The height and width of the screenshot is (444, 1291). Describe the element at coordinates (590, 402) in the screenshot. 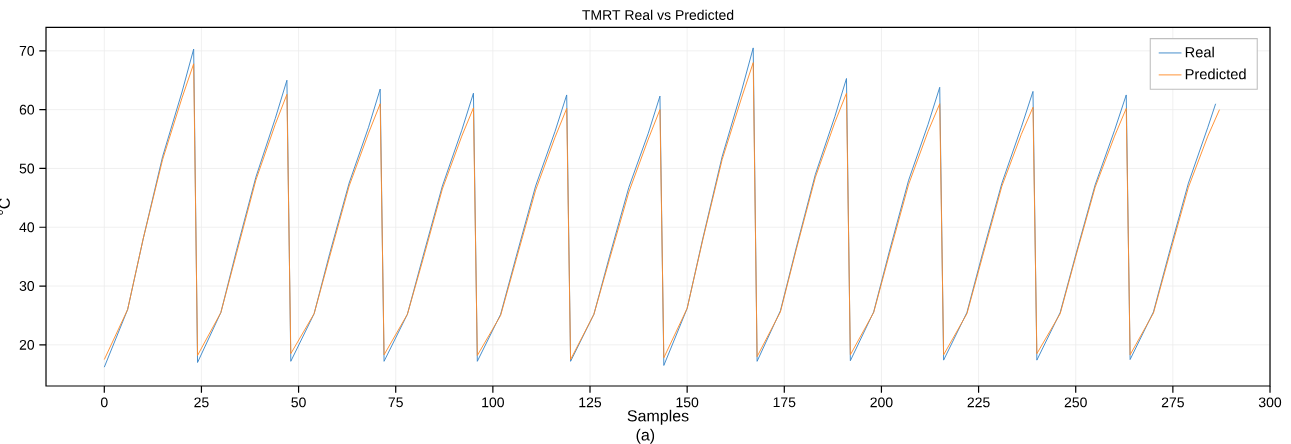

I see `x-tick-label: 125` at that location.